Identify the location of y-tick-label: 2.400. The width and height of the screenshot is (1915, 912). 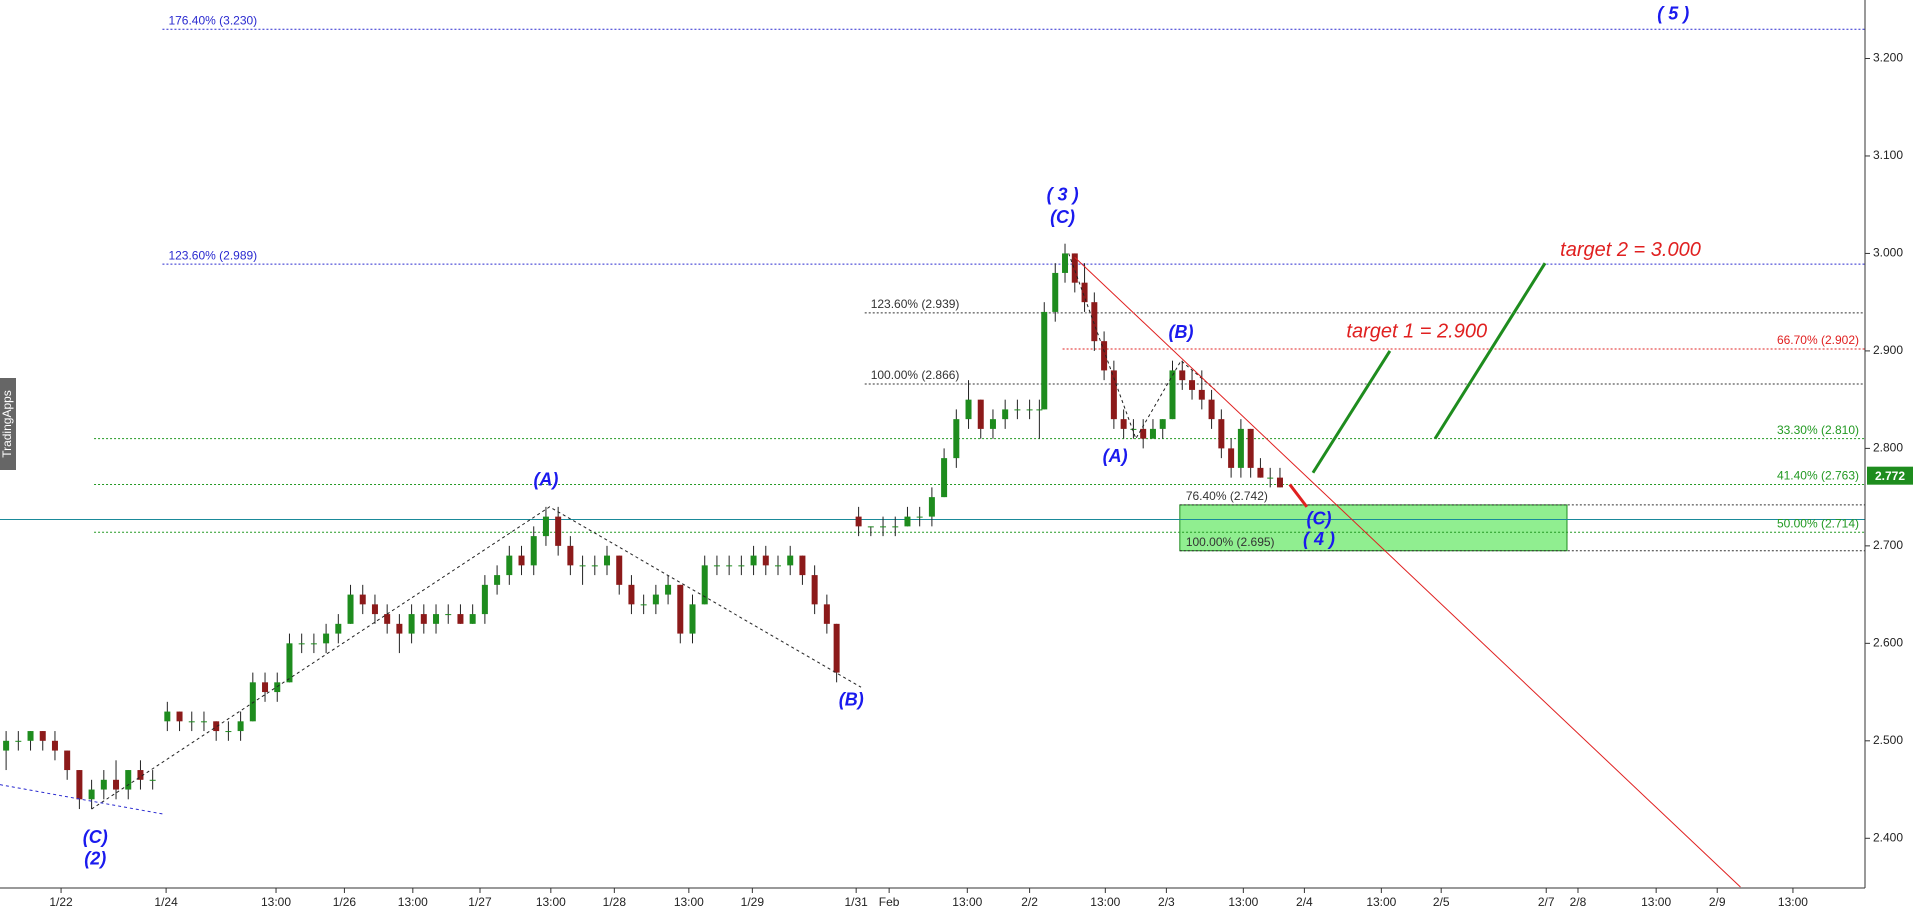
(1888, 837).